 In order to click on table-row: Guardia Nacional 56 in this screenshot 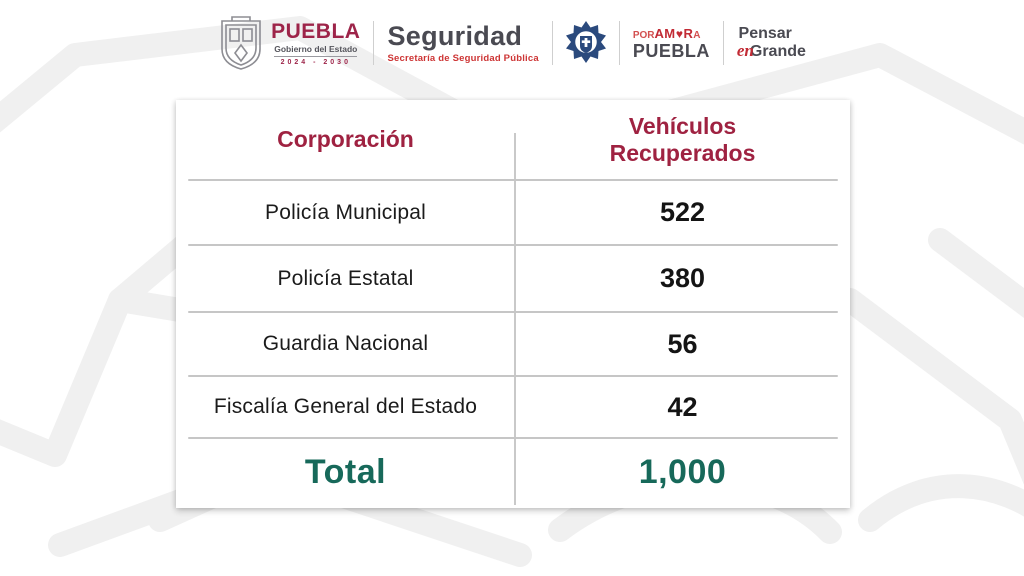, I will do `click(513, 344)`.